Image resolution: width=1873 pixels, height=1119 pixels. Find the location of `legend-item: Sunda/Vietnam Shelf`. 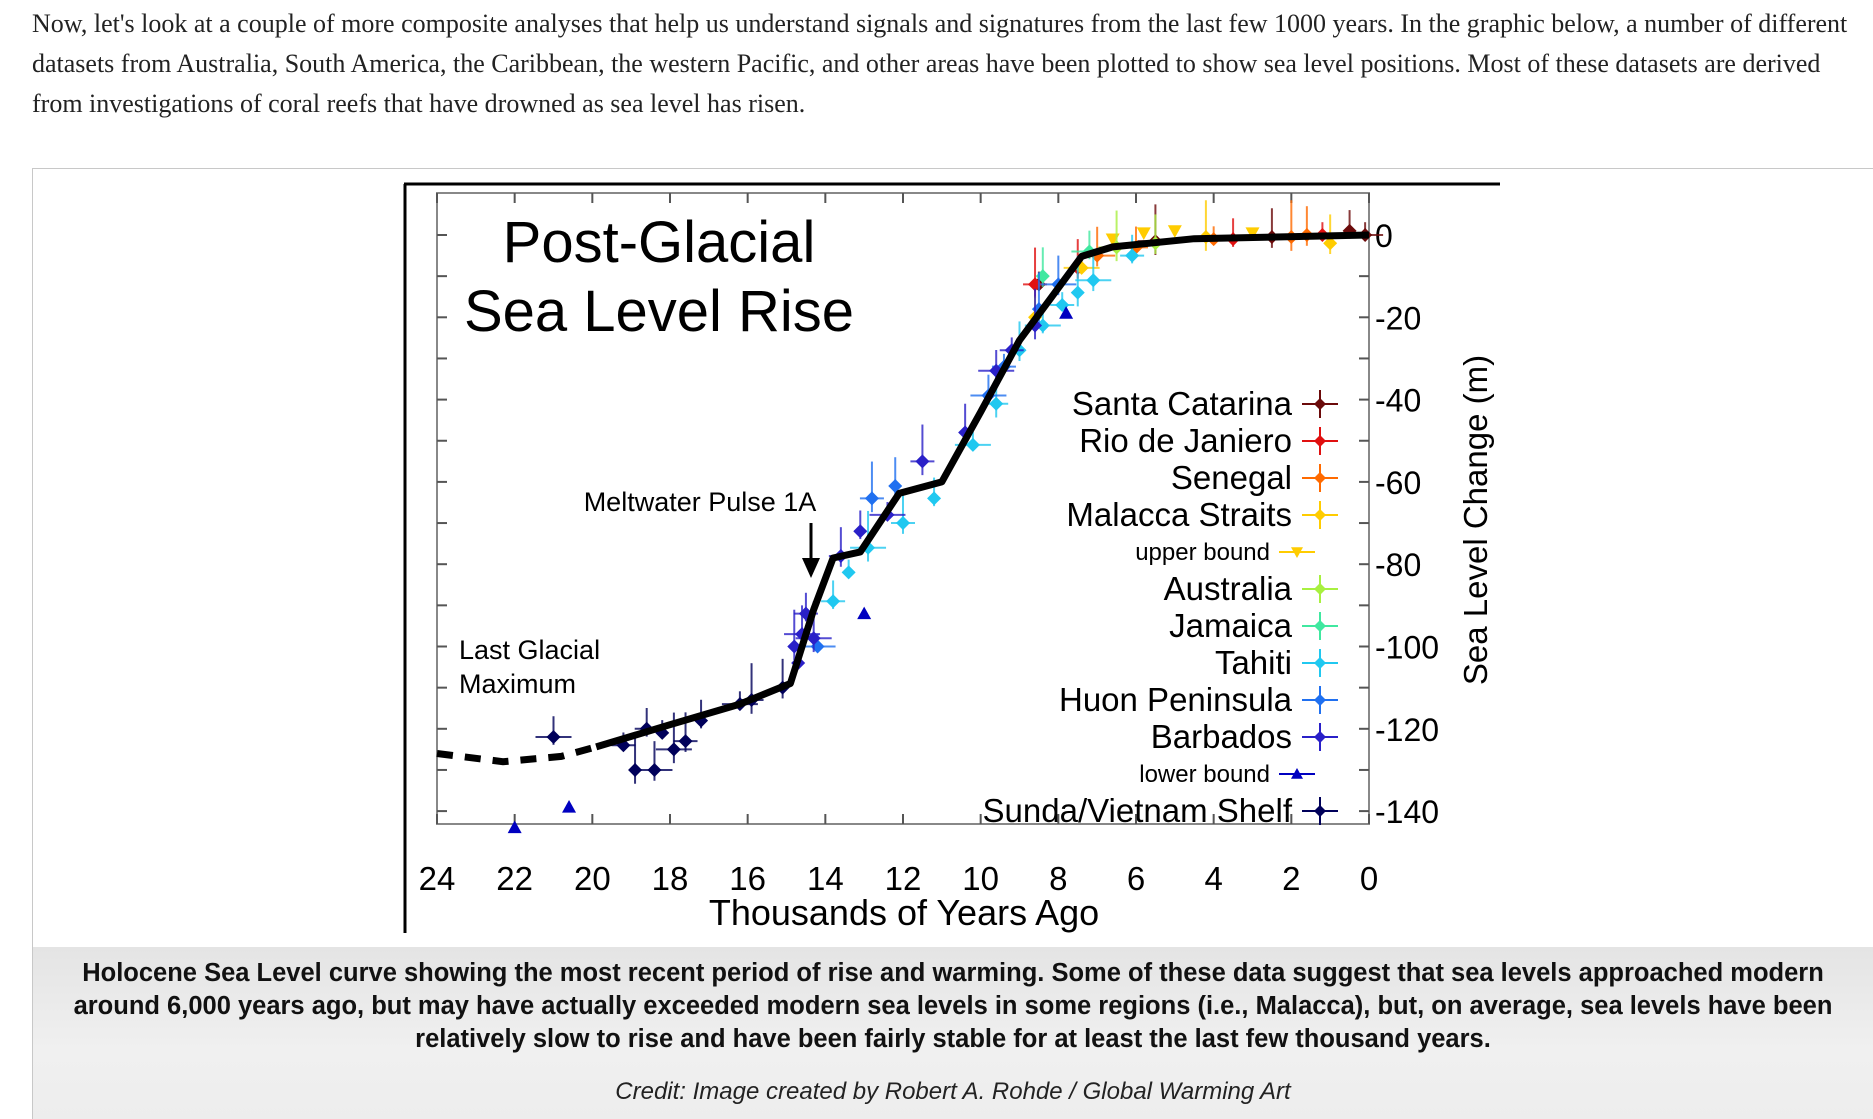

legend-item: Sunda/Vietnam Shelf is located at coordinates (1160, 810).